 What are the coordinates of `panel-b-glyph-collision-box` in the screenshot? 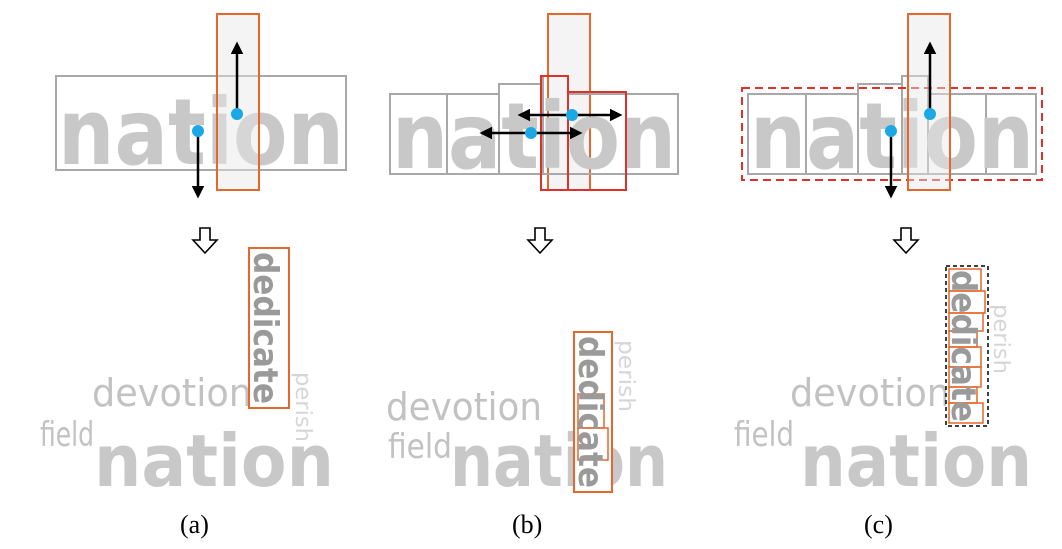 It's located at (593, 444).